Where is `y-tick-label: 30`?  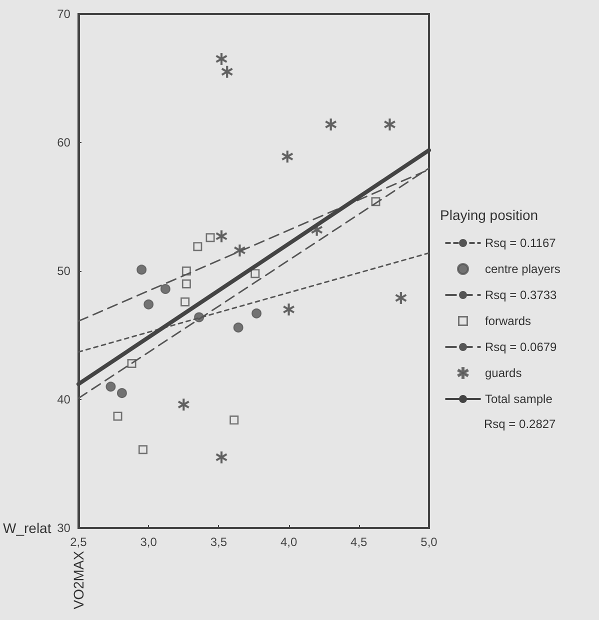
y-tick-label: 30 is located at coordinates (64, 528).